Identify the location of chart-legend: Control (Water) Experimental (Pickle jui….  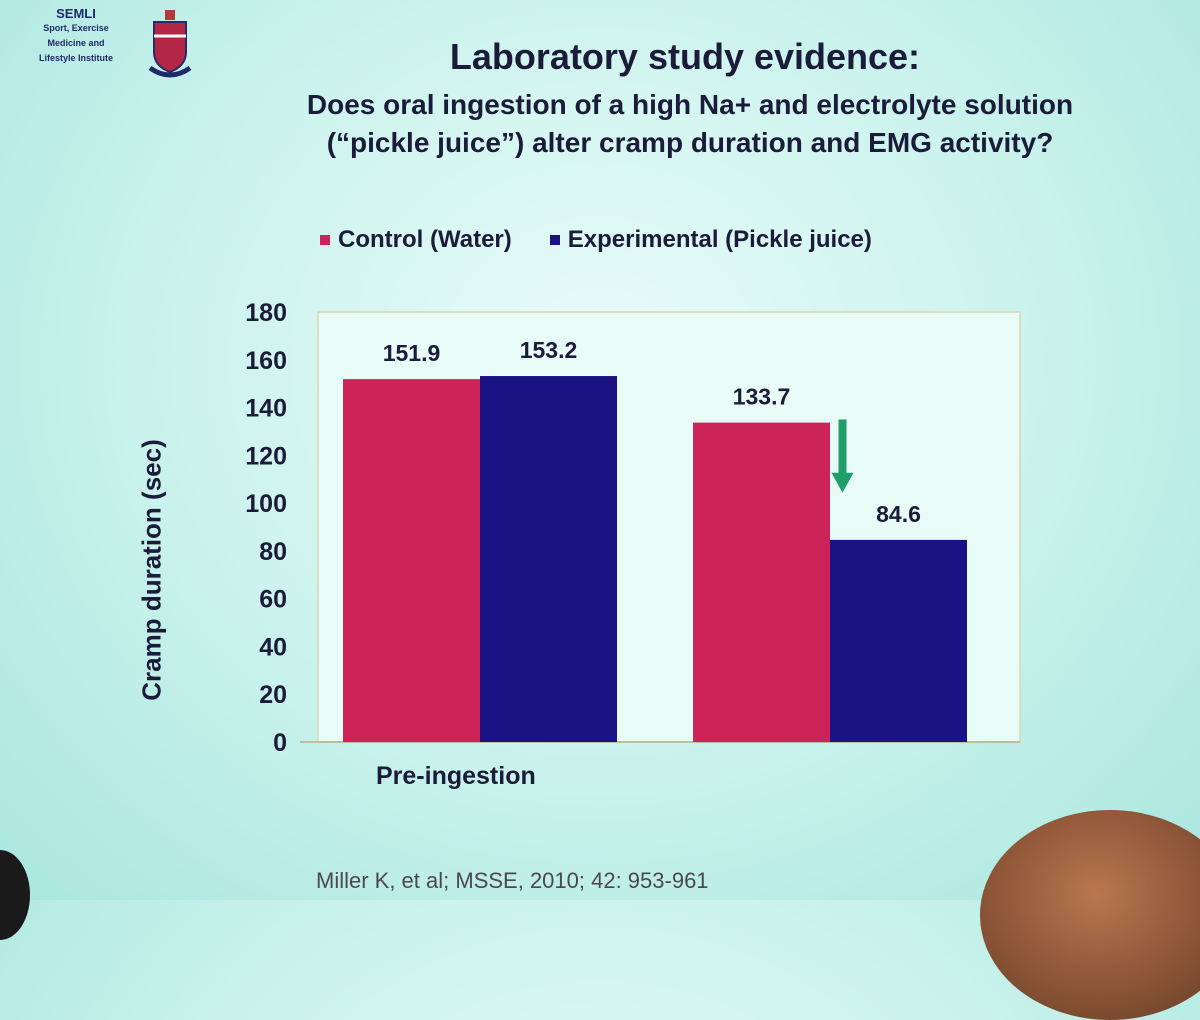
(596, 240).